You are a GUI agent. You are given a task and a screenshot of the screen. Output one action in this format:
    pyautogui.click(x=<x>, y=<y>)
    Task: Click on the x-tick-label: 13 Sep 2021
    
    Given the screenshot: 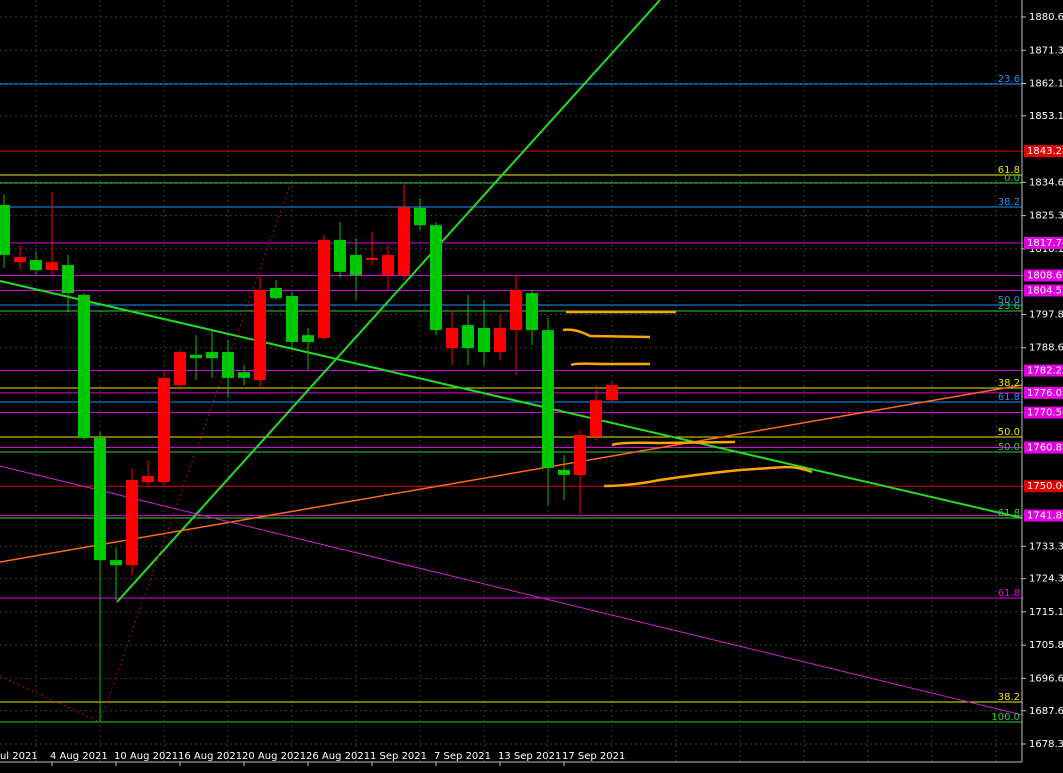 What is the action you would take?
    pyautogui.click(x=529, y=756)
    